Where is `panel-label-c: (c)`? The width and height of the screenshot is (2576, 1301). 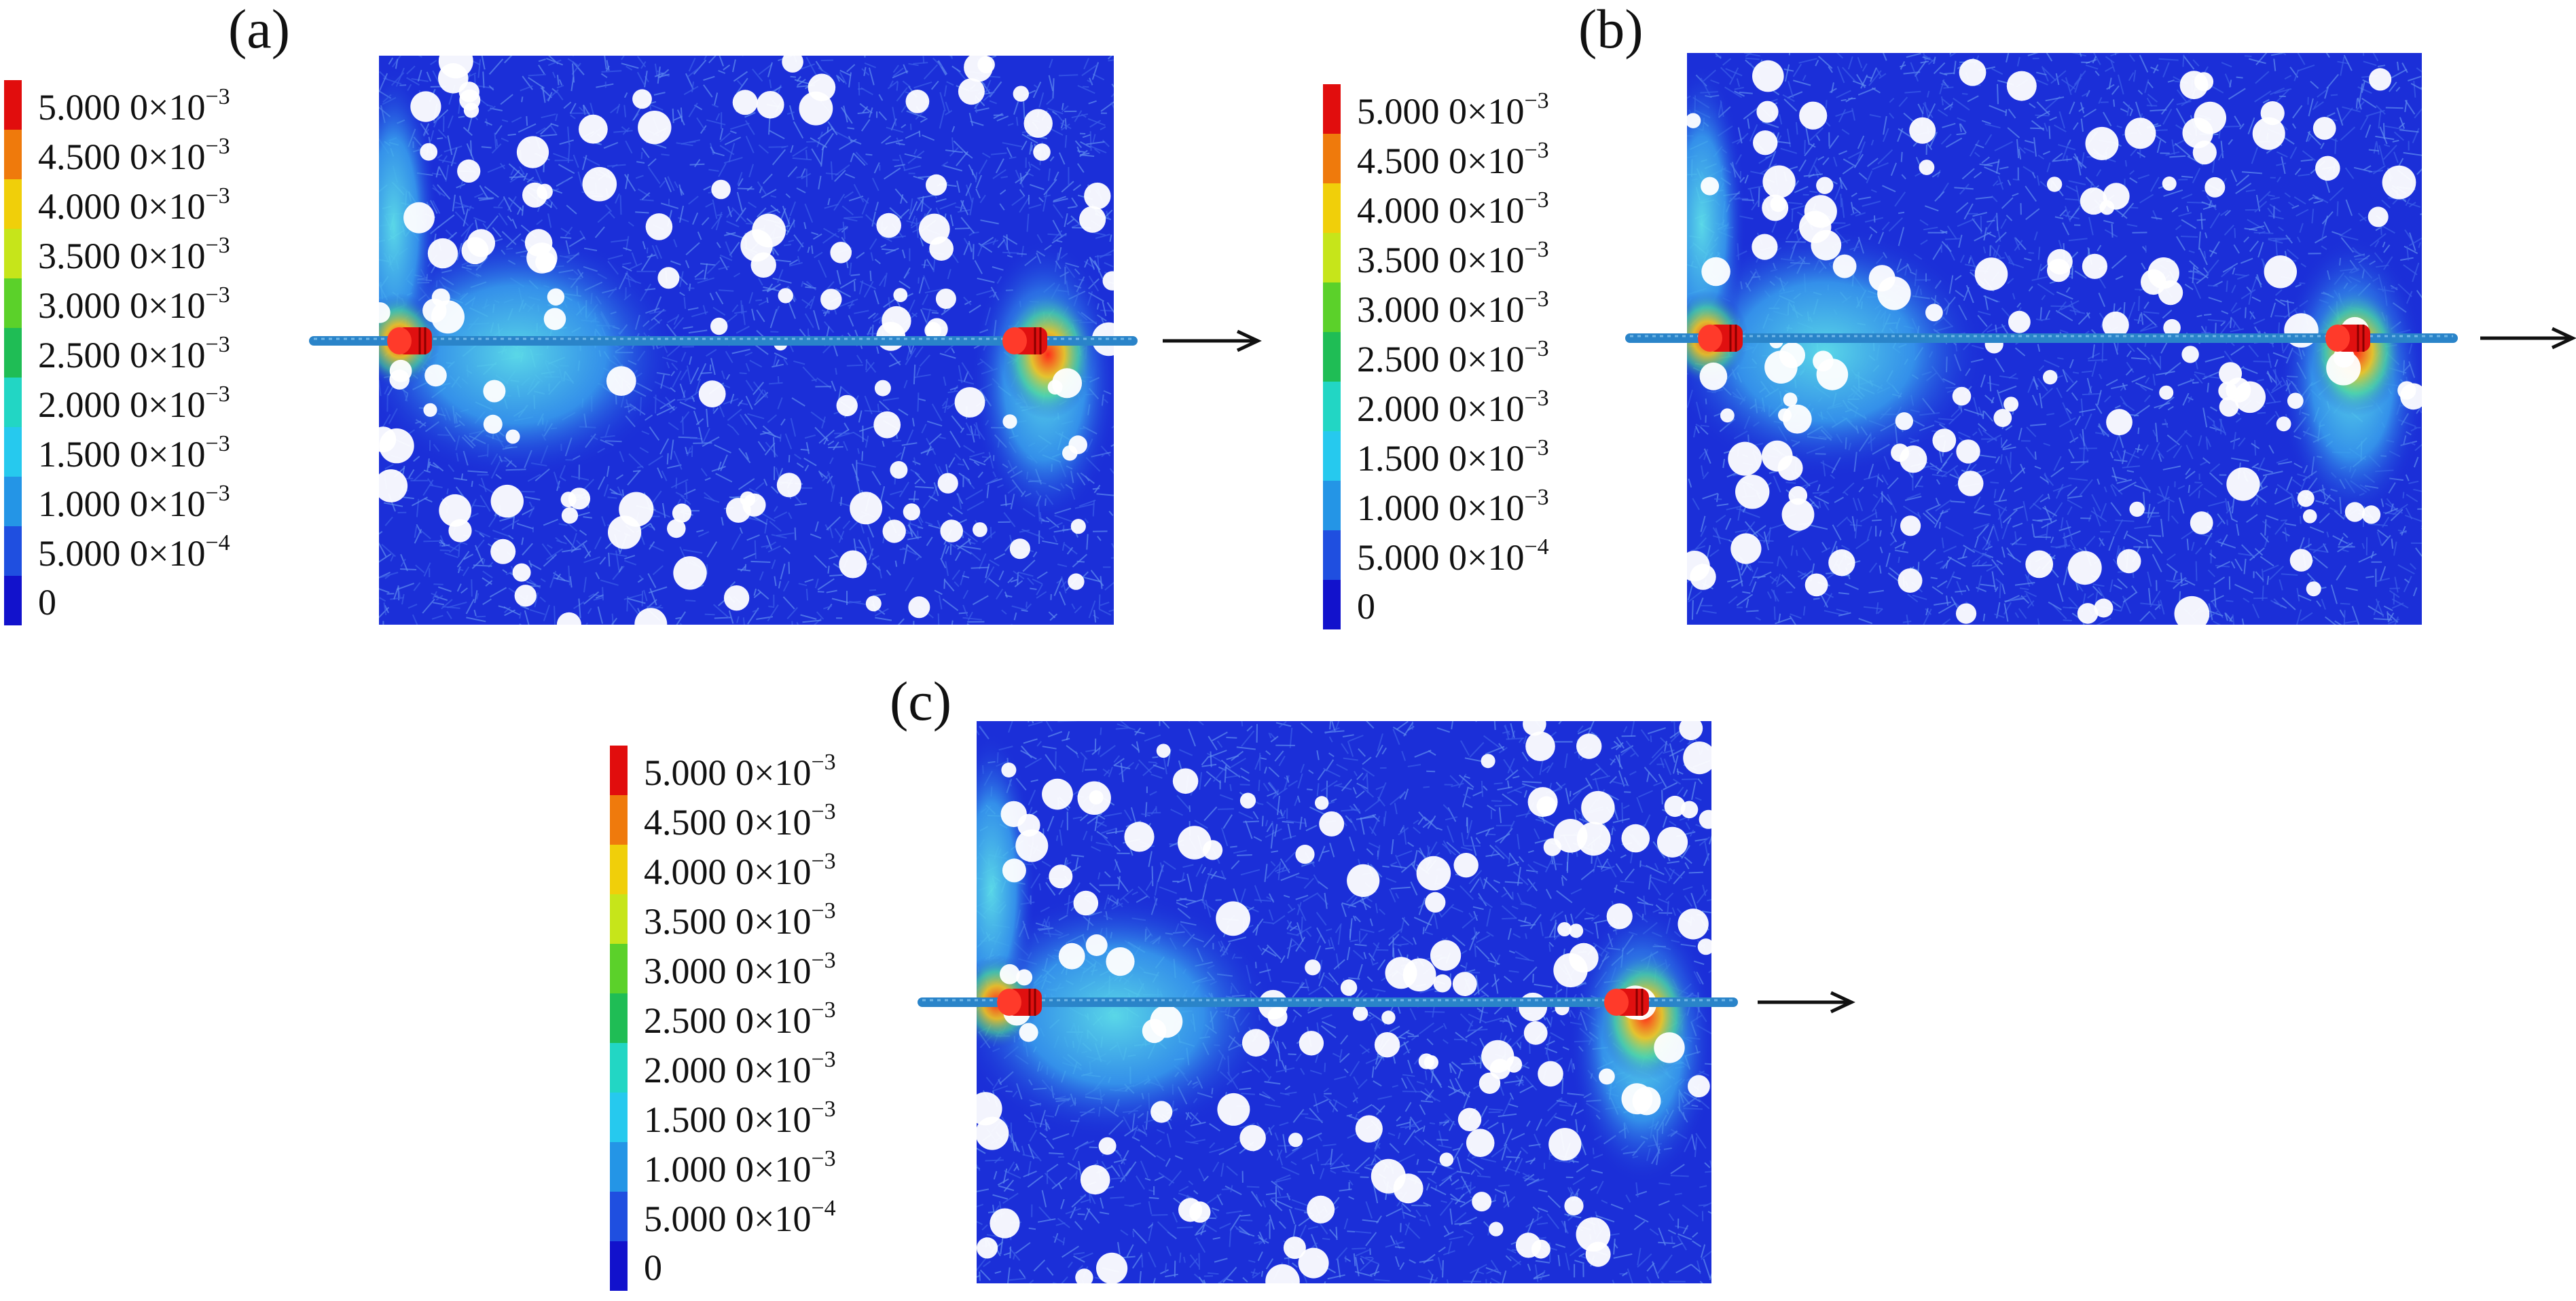 panel-label-c: (c) is located at coordinates (921, 701).